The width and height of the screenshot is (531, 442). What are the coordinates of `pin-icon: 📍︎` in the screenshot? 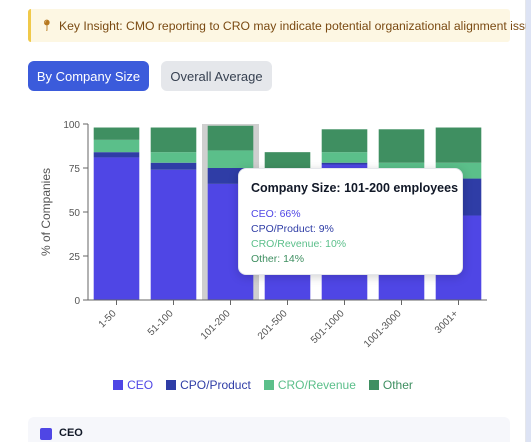 It's located at (47, 26).